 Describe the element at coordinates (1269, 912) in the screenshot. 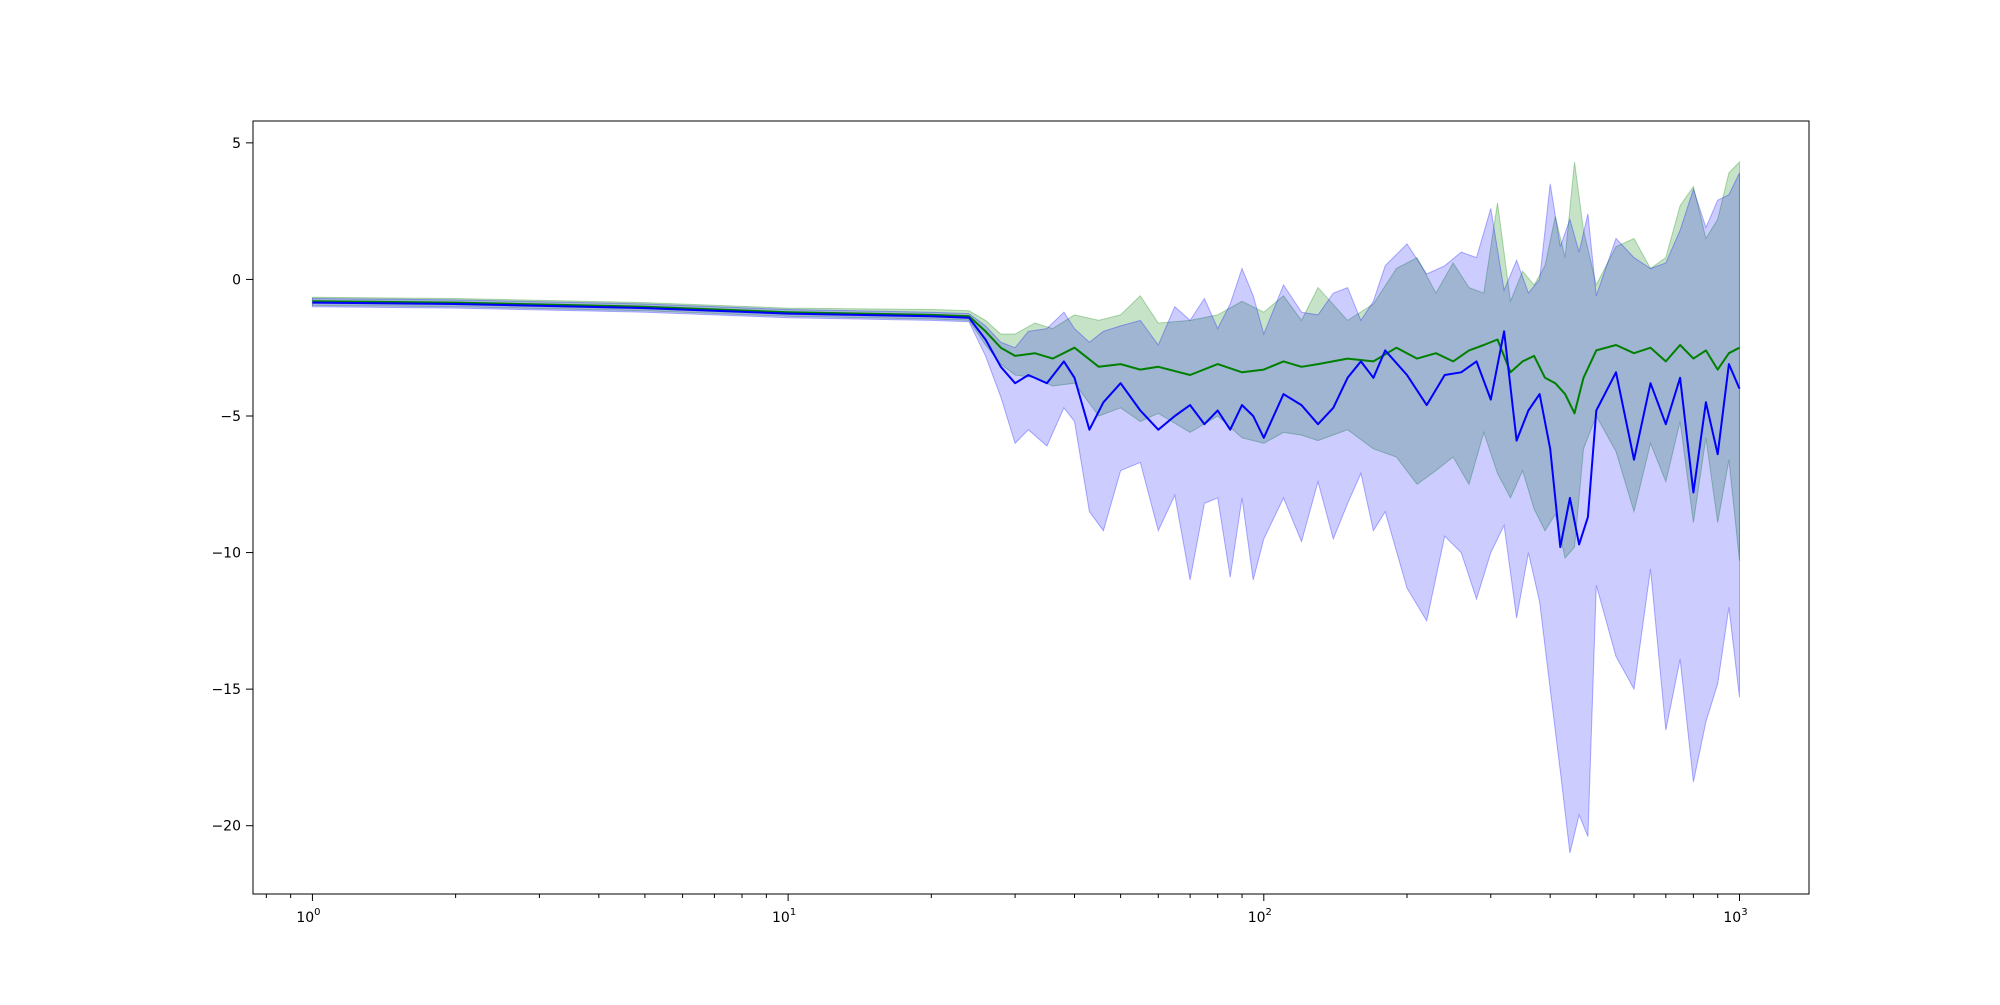

I see `x-tick-exponent: 2` at that location.